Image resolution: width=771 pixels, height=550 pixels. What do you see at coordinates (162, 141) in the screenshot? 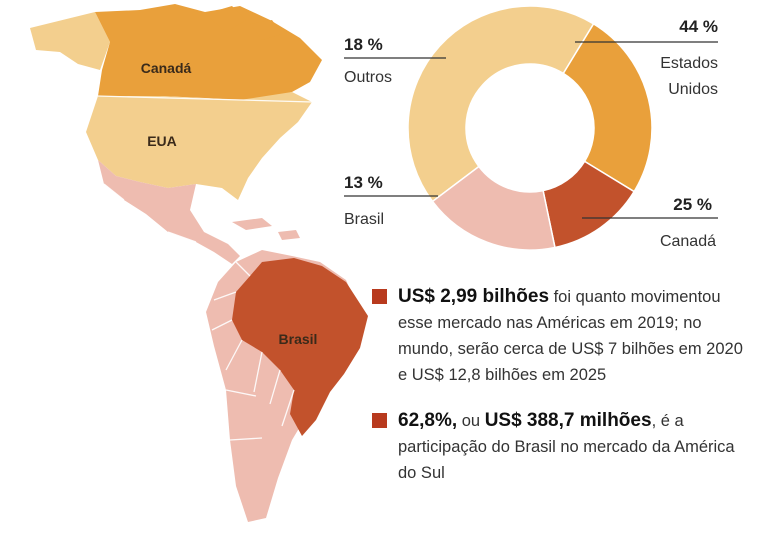
I see `usa-label: EUA` at bounding box center [162, 141].